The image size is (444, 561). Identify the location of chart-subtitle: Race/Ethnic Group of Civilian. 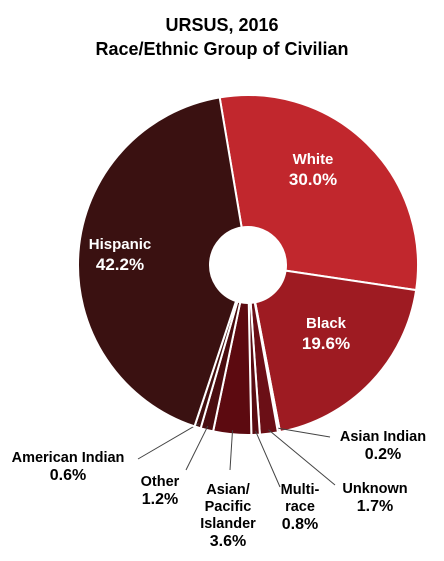
(222, 49).